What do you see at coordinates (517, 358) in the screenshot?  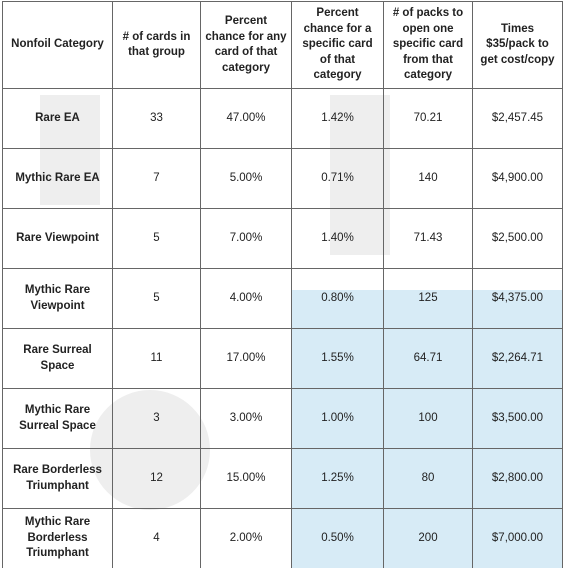 I see `value-cell: $2,264.71` at bounding box center [517, 358].